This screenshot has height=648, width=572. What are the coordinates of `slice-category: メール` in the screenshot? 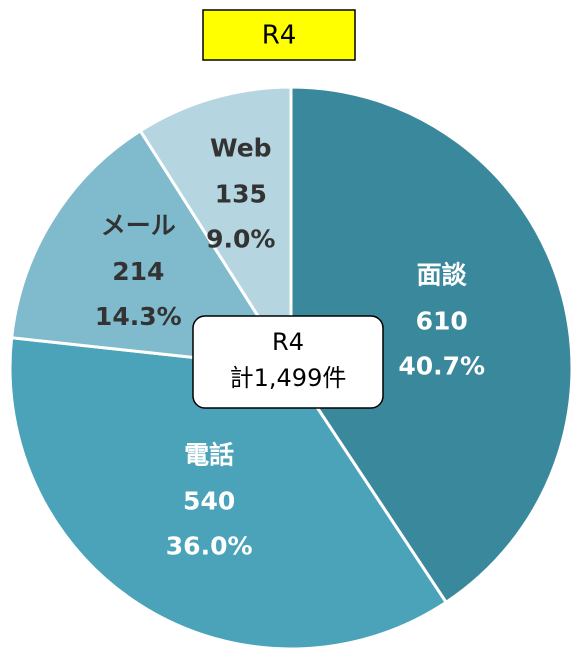 It's located at (138, 225).